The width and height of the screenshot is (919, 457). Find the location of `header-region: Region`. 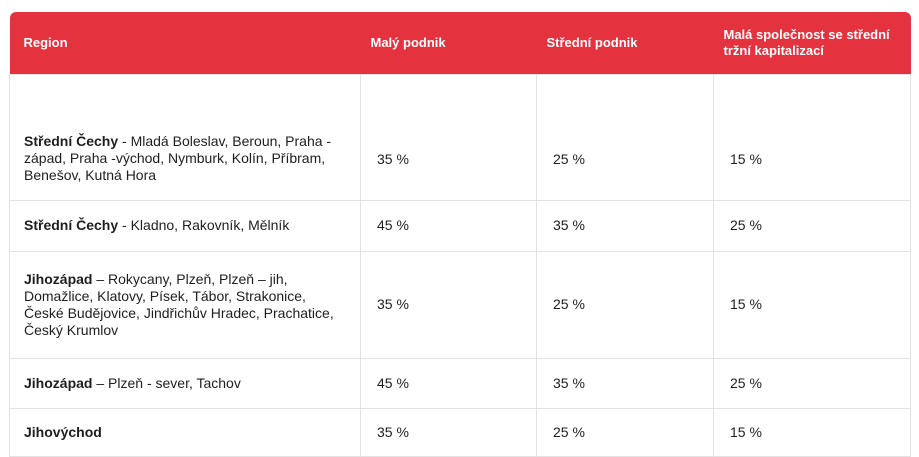

header-region: Region is located at coordinates (185, 43).